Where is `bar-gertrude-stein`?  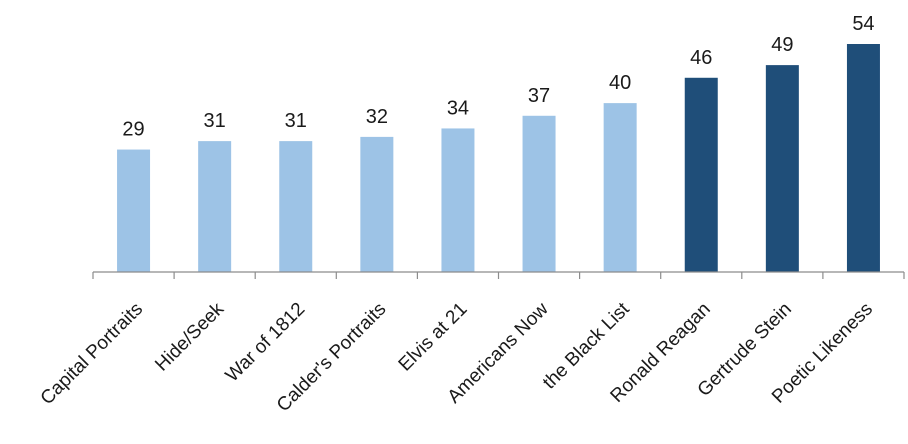
bar-gertrude-stein is located at coordinates (782, 168).